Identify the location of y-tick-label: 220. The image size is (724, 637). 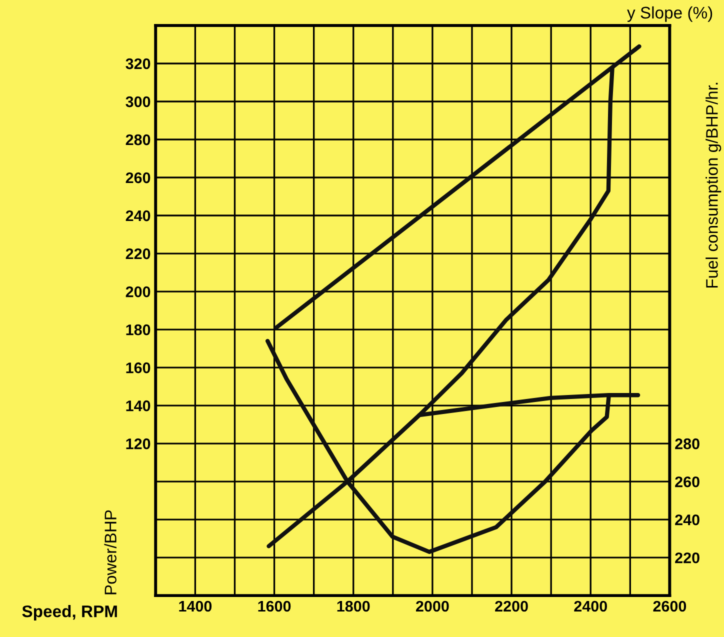
(138, 254).